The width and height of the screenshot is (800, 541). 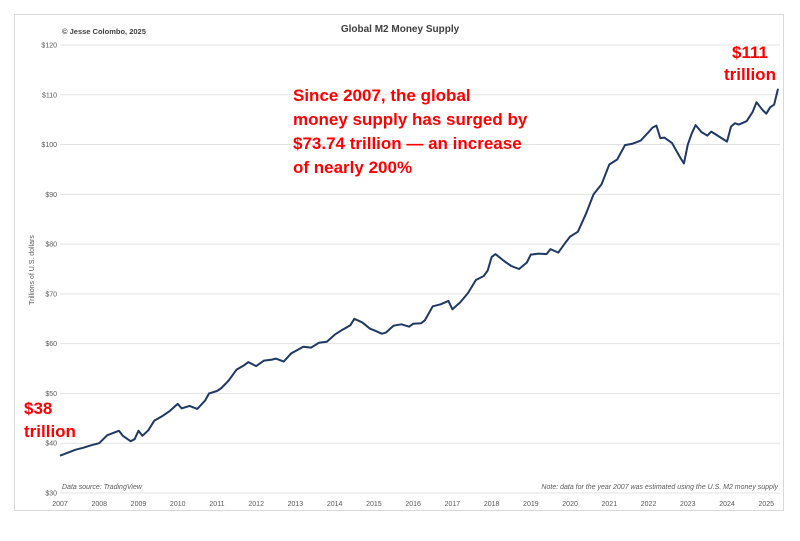 What do you see at coordinates (649, 504) in the screenshot?
I see `x-tick-label: 2022` at bounding box center [649, 504].